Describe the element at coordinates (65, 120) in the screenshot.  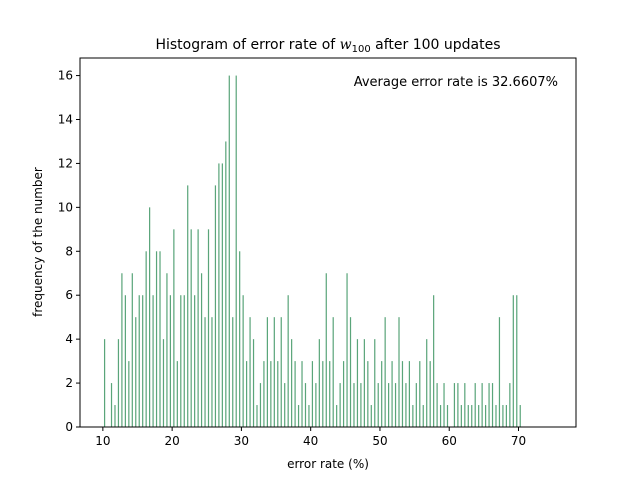
I see `y-tick-label: 14` at that location.